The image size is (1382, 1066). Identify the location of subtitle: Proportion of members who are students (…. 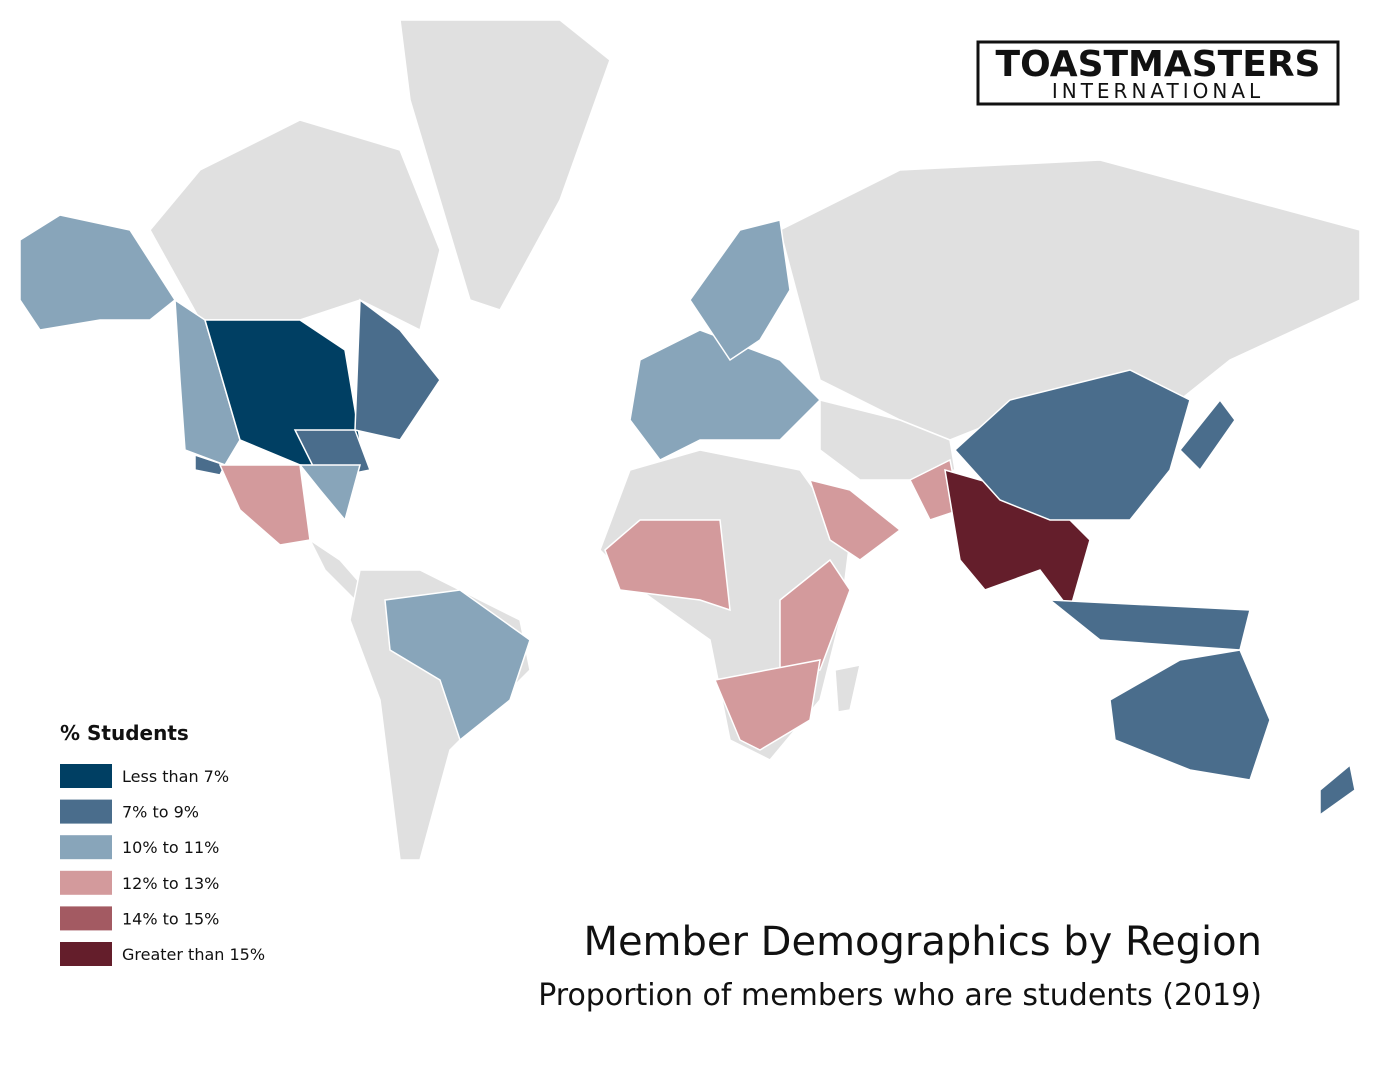
(900, 995).